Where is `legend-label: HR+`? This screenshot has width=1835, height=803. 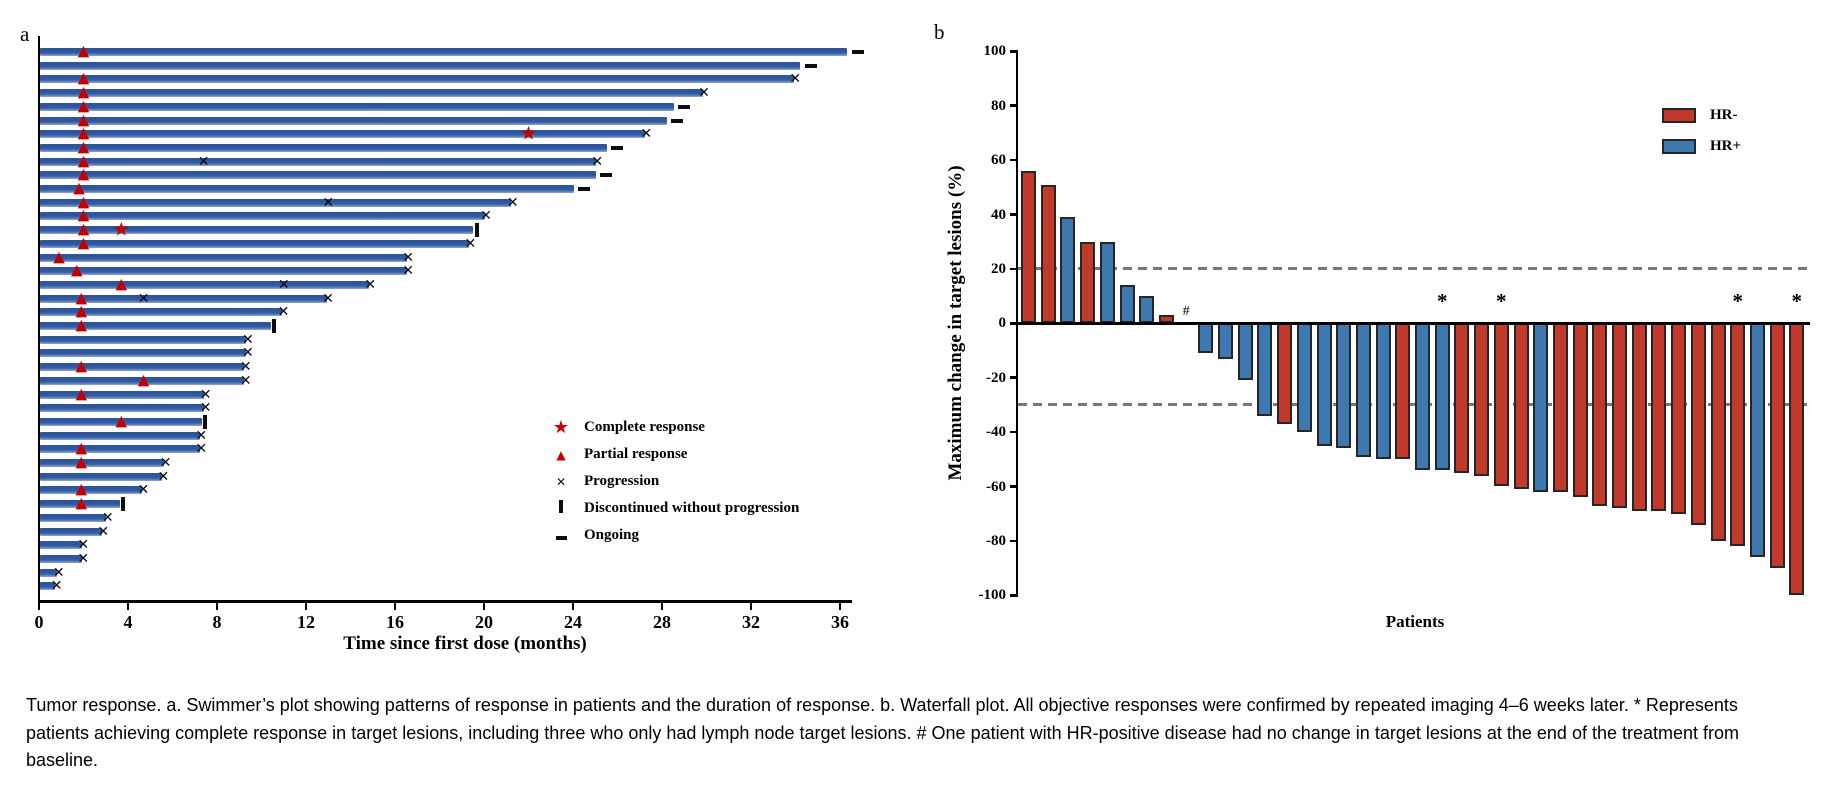
legend-label: HR+ is located at coordinates (1726, 146).